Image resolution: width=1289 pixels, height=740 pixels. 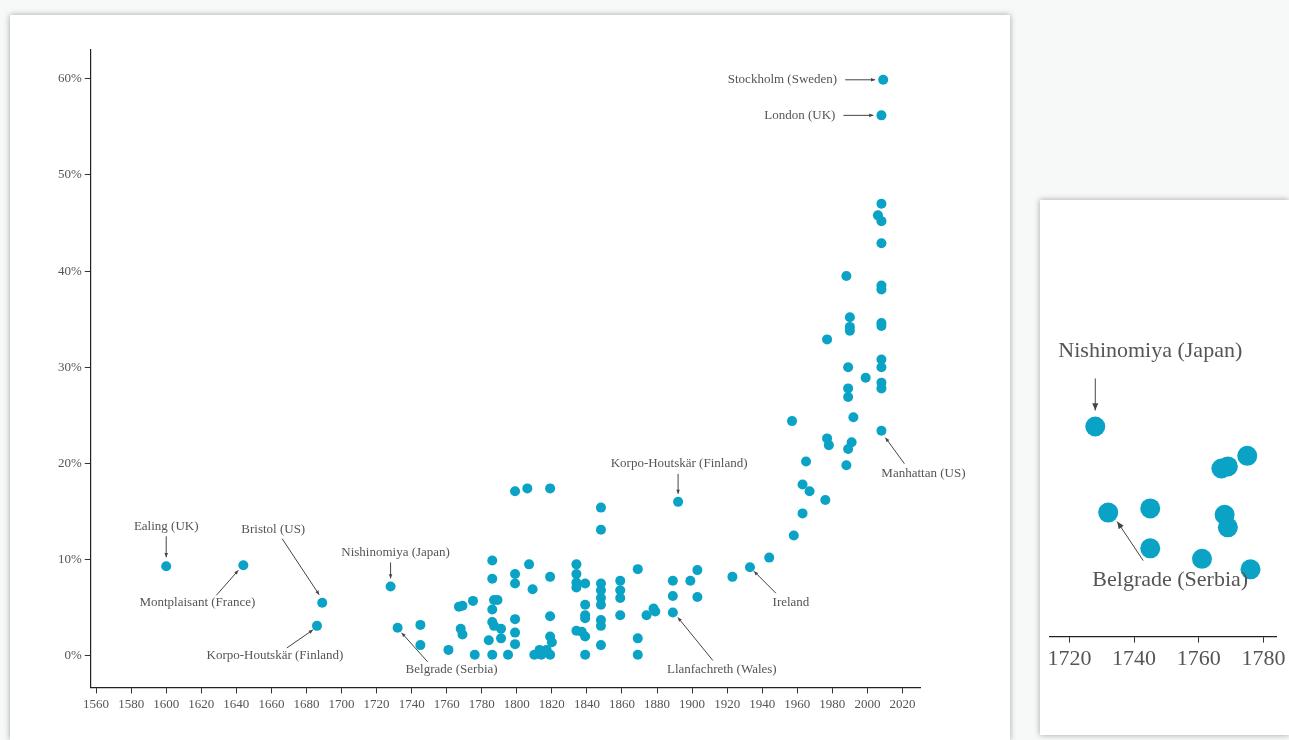 I want to click on annotation: London (UK), so click(x=800, y=114).